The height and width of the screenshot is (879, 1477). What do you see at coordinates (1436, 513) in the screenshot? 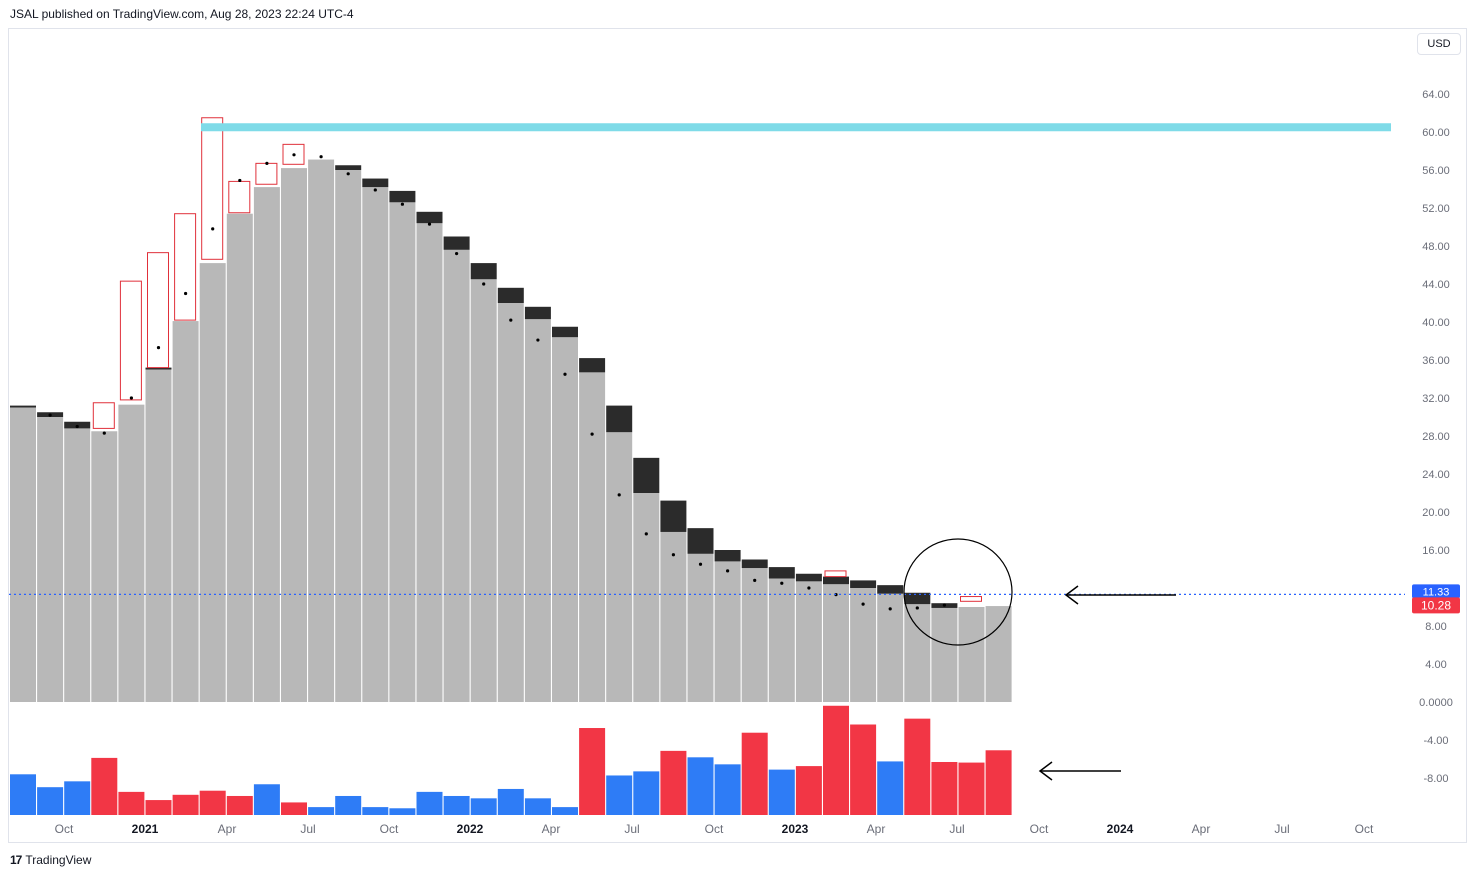
I see `y-tick-label: 20.00` at bounding box center [1436, 513].